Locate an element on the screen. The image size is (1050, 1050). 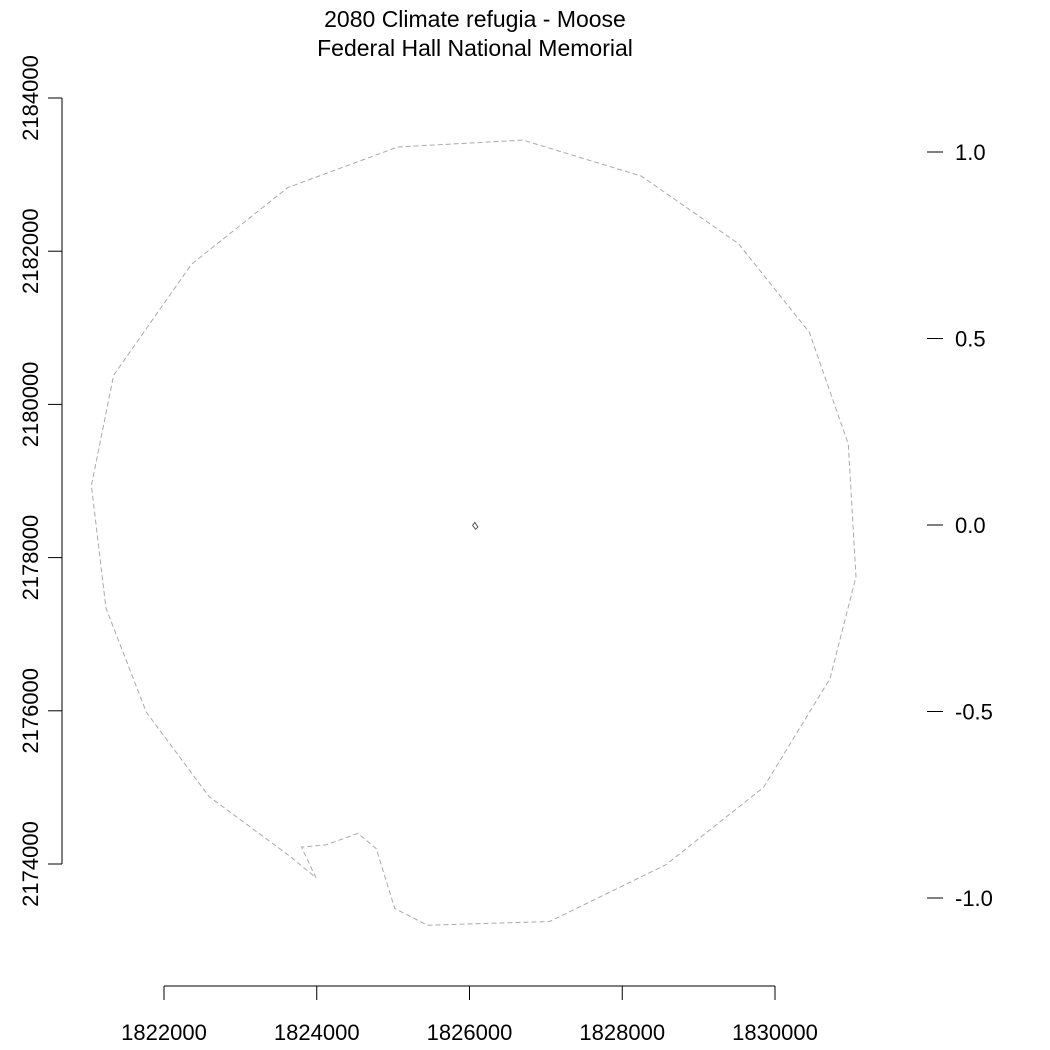
y-tick-label: 2180000 is located at coordinates (30, 405).